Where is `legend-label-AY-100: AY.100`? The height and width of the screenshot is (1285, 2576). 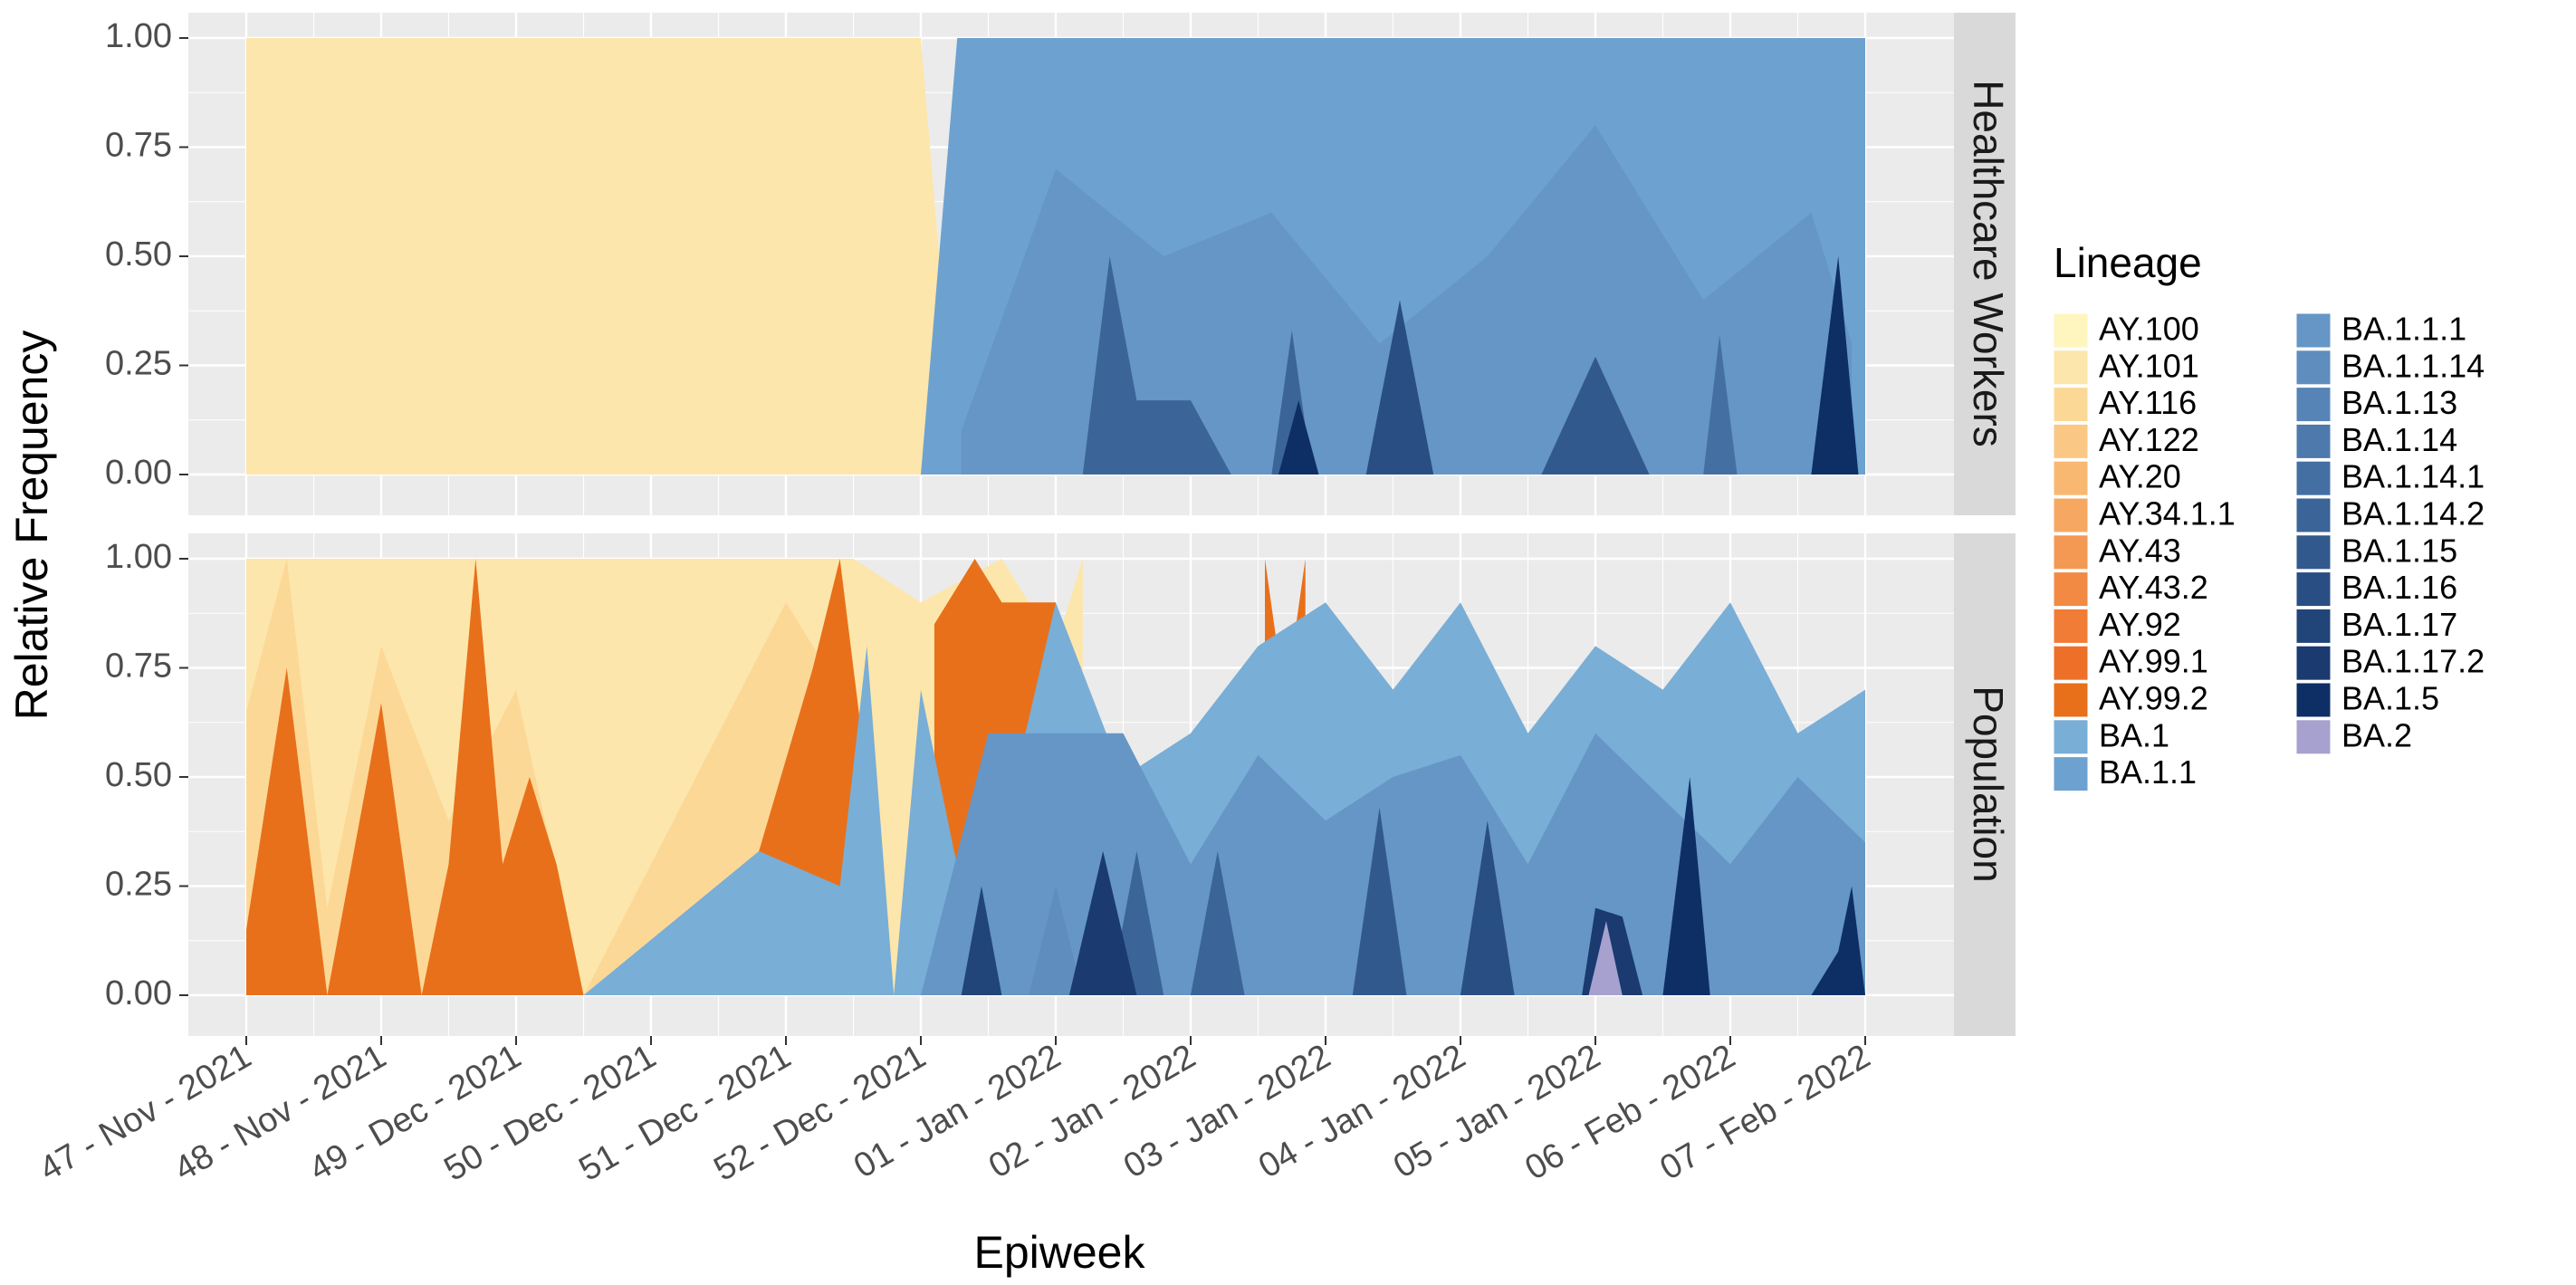 legend-label-AY-100: AY.100 is located at coordinates (2149, 329).